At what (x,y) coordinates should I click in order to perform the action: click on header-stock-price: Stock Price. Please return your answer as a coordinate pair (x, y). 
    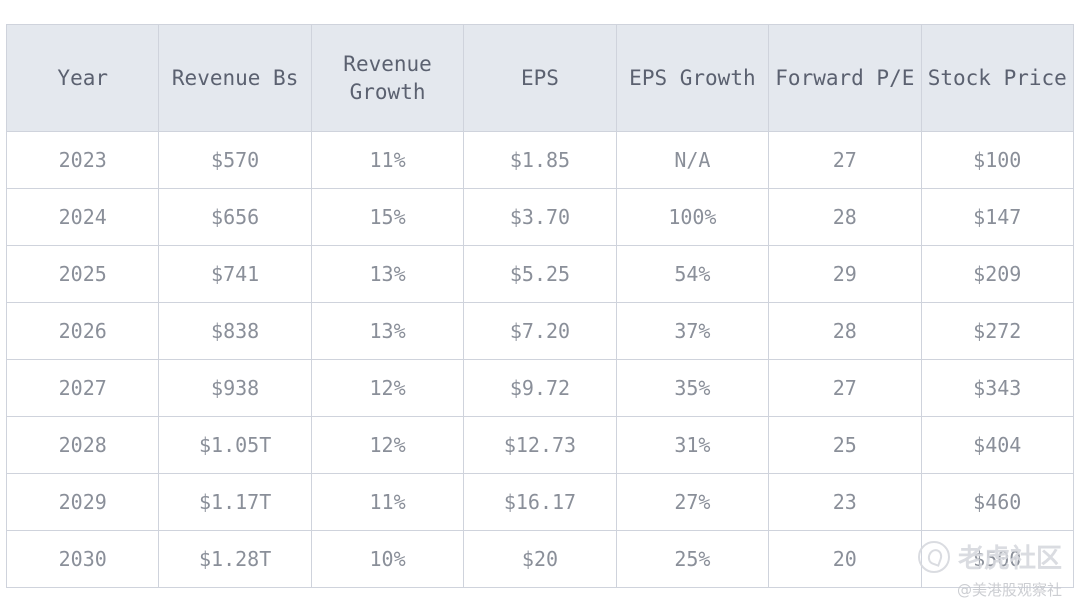
    Looking at the image, I should click on (997, 78).